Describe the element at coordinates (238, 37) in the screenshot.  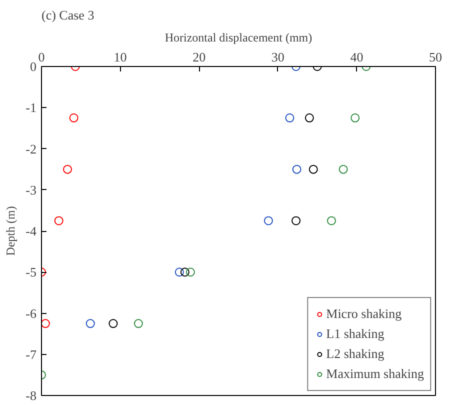
I see `x-axis-title: Horizontal displacement (mm)` at that location.